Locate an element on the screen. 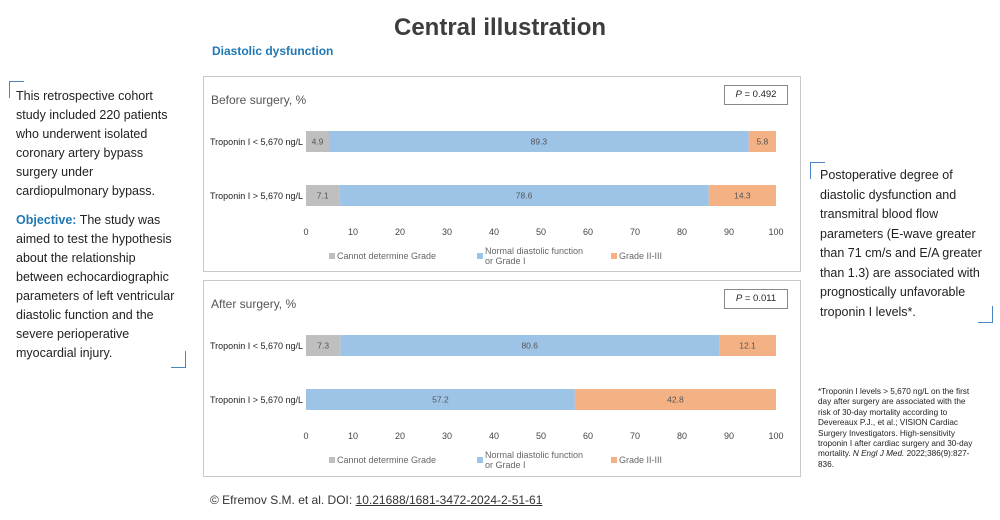 The image size is (1000, 520). p-value-box-after: P = 0.011 is located at coordinates (756, 299).